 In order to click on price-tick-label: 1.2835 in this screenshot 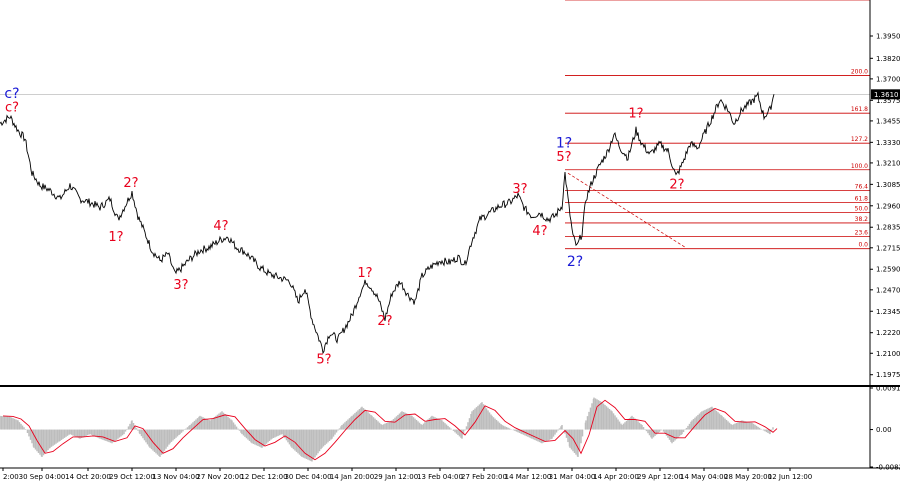, I will do `click(888, 228)`.